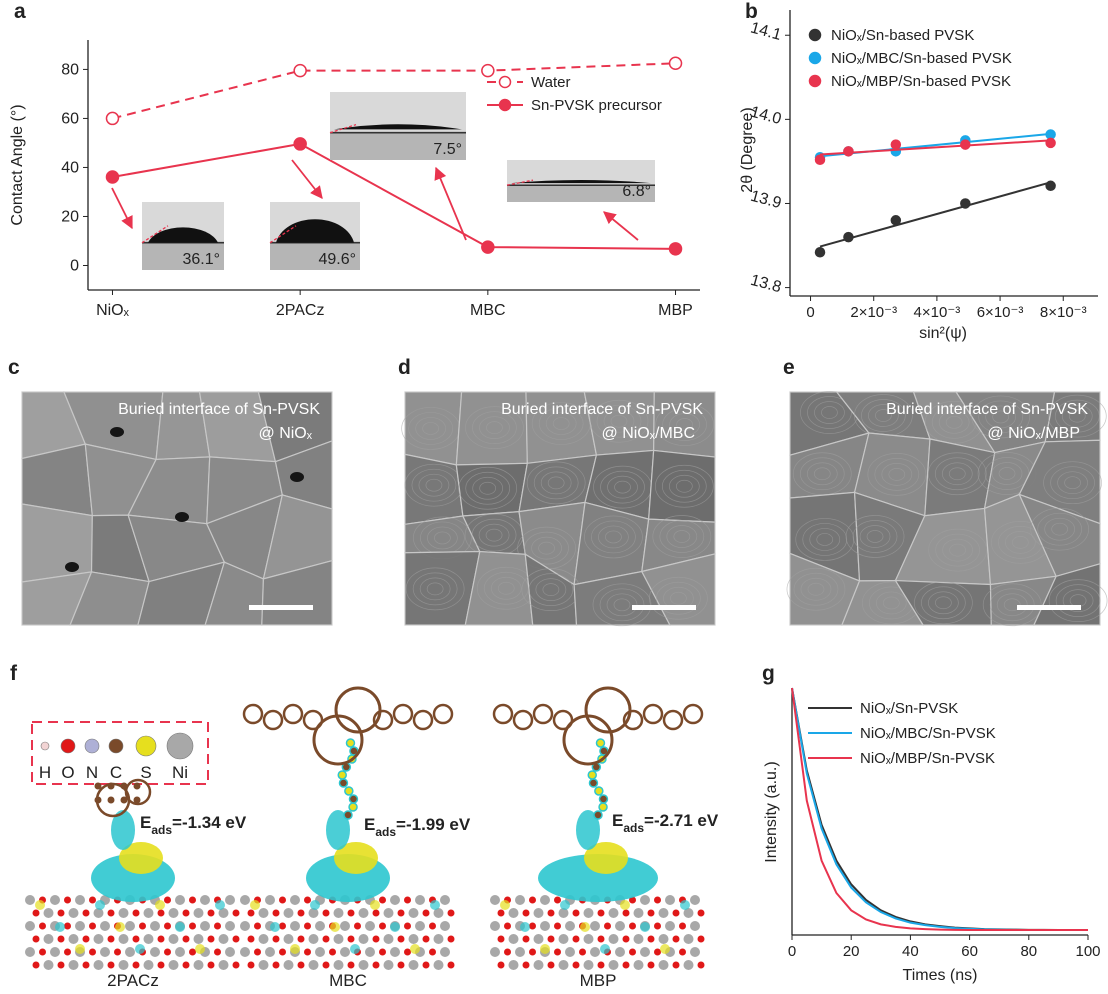 Image resolution: width=1108 pixels, height=994 pixels. I want to click on panel-label: g, so click(768, 673).